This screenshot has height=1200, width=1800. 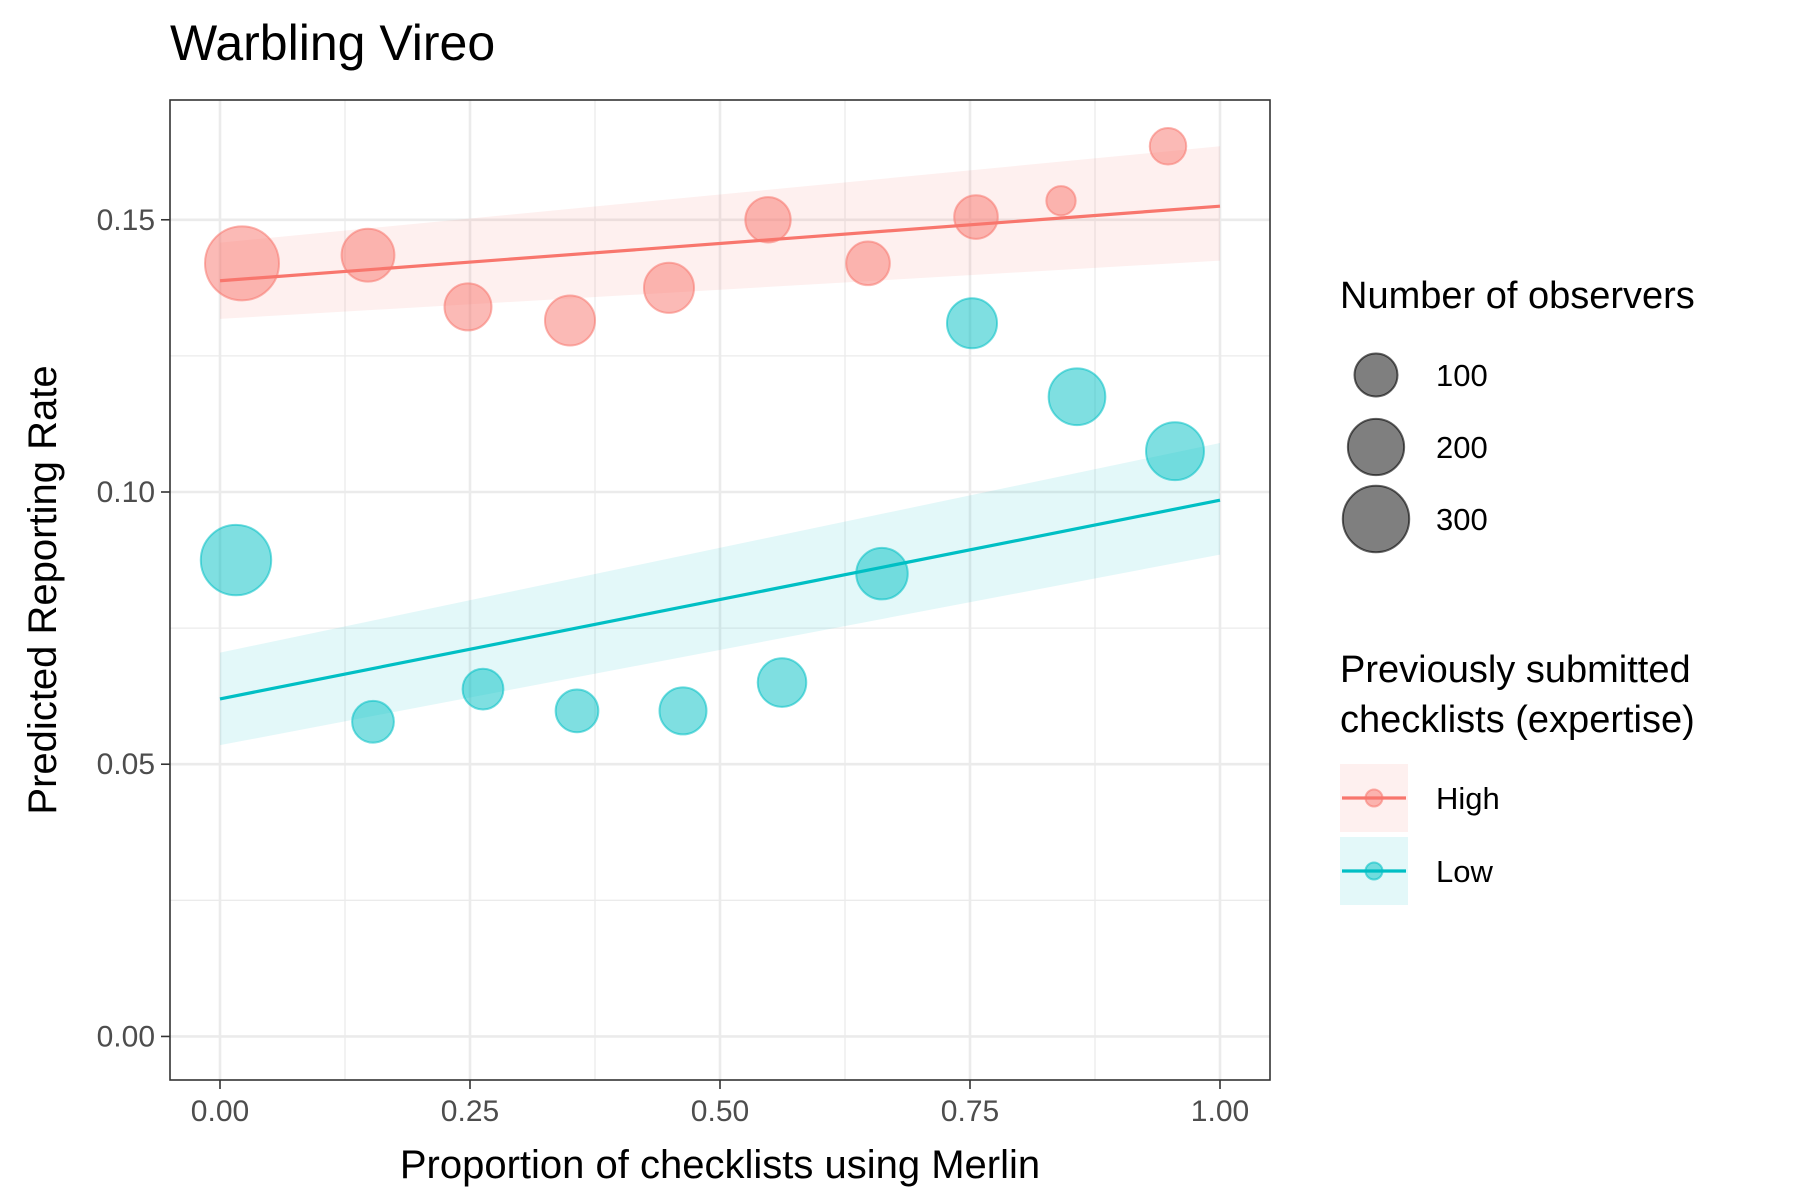 What do you see at coordinates (126, 764) in the screenshot?
I see `y-tick-label: 0.05` at bounding box center [126, 764].